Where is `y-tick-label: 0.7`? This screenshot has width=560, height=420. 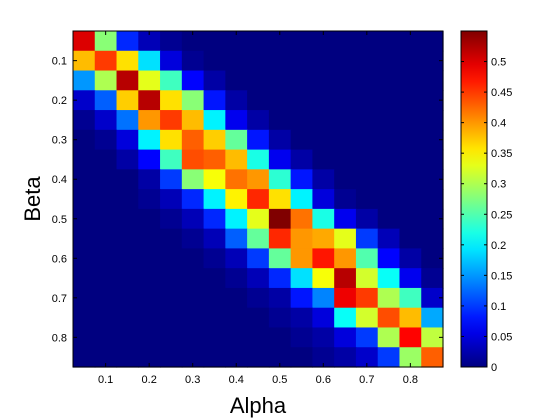
y-tick-label: 0.7 is located at coordinates (59, 299).